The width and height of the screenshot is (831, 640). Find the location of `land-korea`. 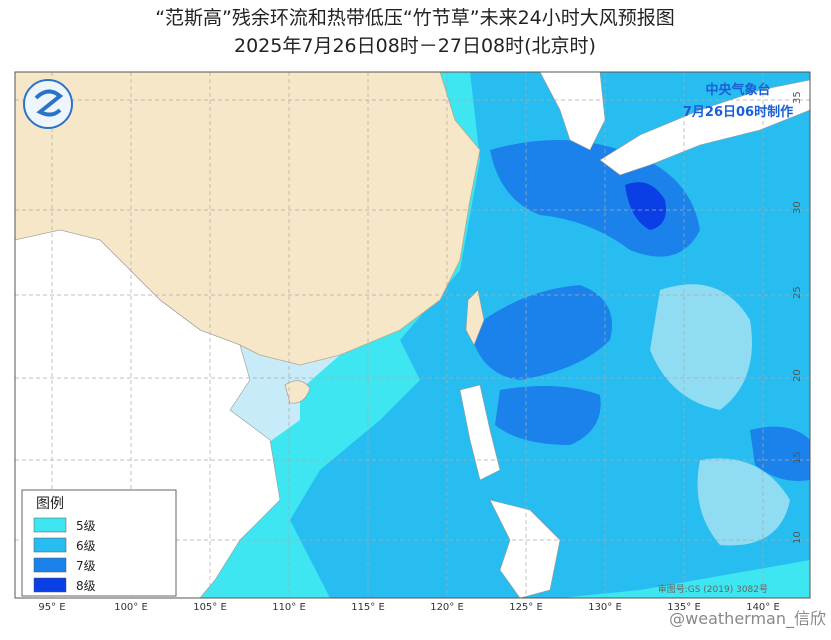

land-korea is located at coordinates (572, 111).